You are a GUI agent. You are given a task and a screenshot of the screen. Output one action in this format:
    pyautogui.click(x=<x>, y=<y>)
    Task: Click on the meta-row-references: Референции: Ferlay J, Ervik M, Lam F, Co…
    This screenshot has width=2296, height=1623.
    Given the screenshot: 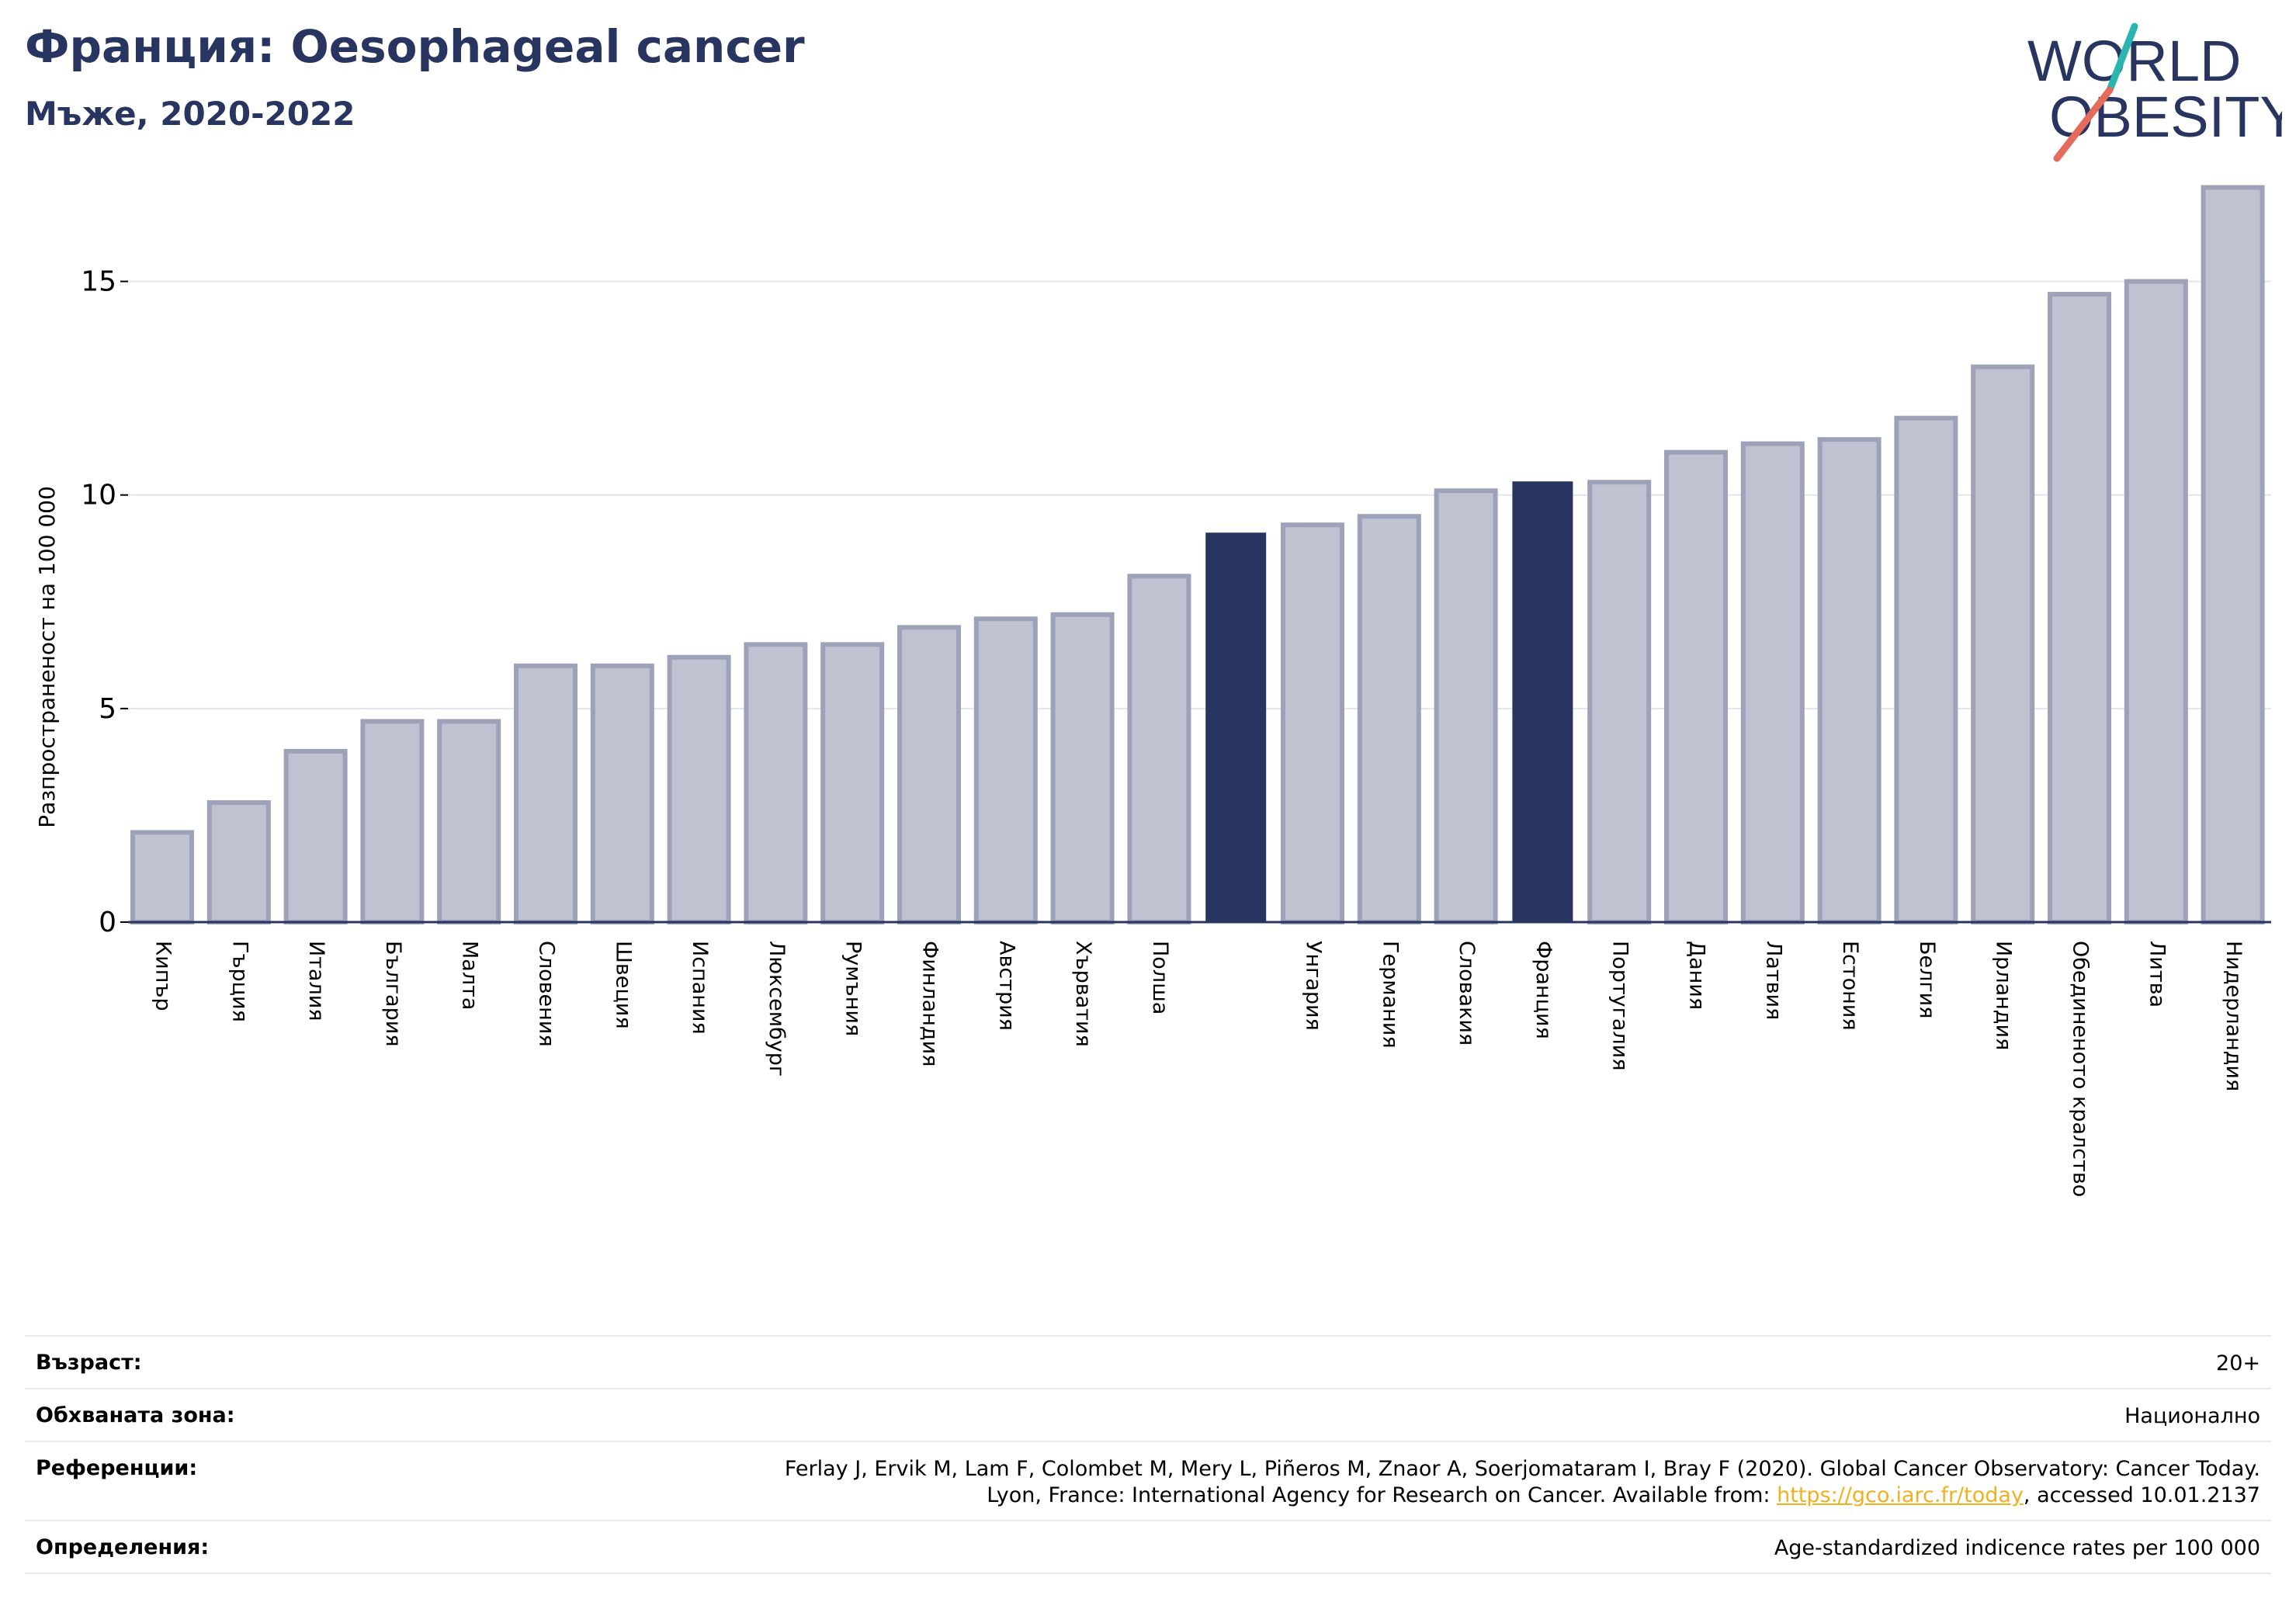 What is the action you would take?
    pyautogui.click(x=1148, y=1480)
    